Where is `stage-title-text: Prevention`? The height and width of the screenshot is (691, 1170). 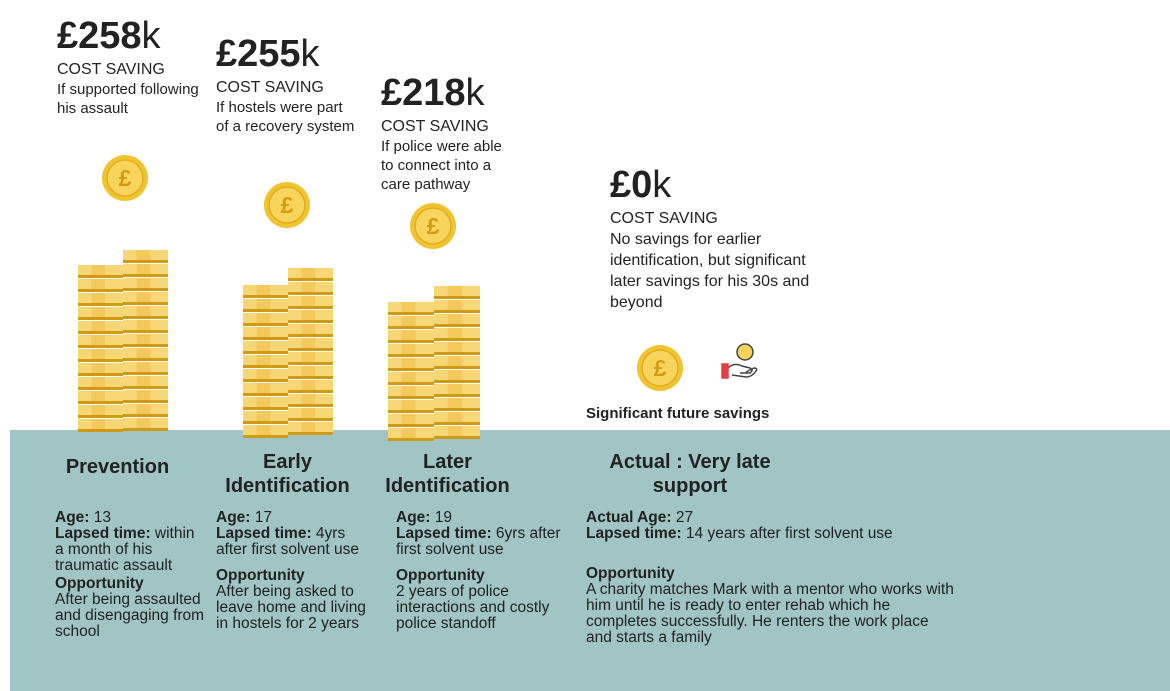 stage-title-text: Prevention is located at coordinates (117, 467).